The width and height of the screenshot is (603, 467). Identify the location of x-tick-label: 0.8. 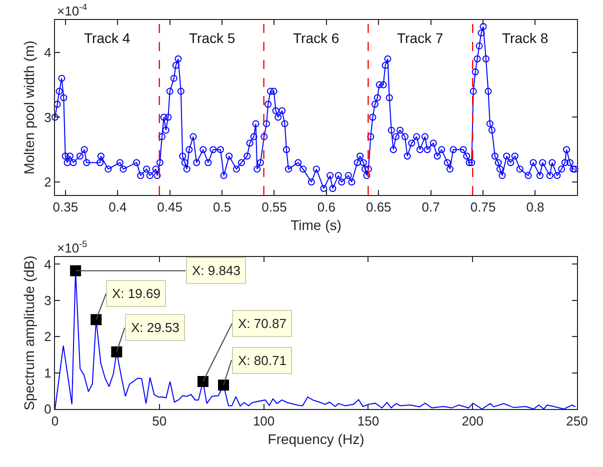
(535, 207).